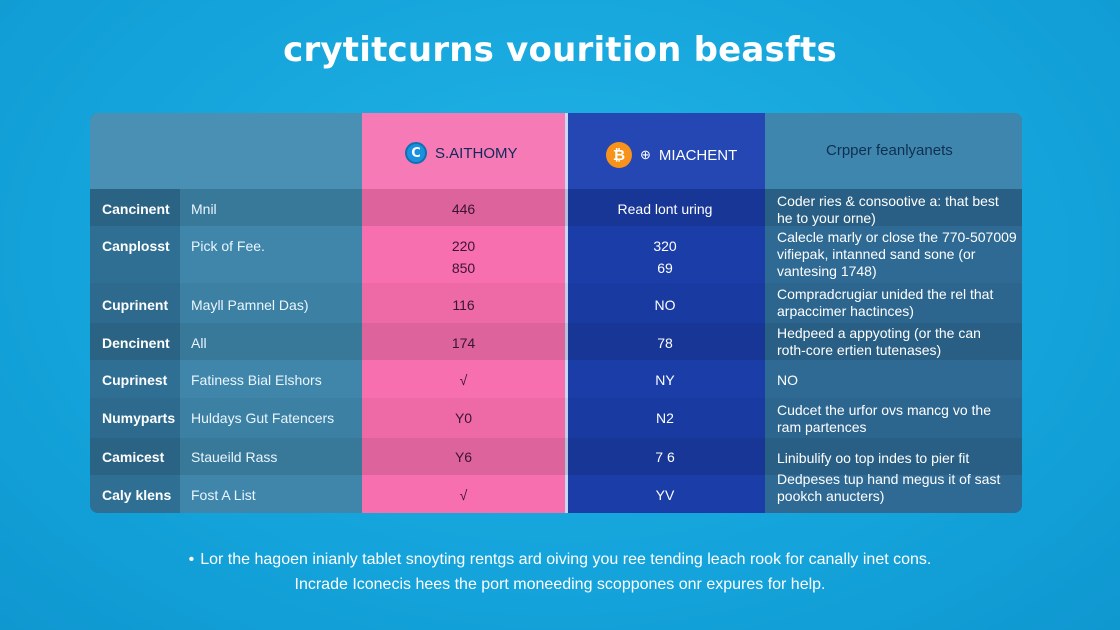  Describe the element at coordinates (665, 305) in the screenshot. I see `row-value-d: NO` at that location.